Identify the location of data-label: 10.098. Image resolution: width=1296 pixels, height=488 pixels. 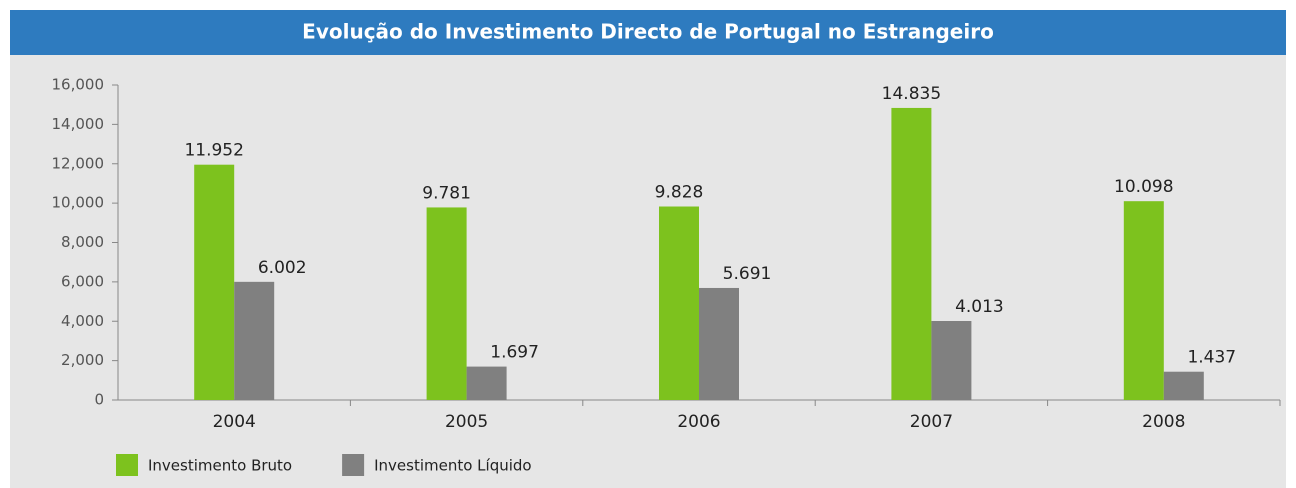
(1143, 187).